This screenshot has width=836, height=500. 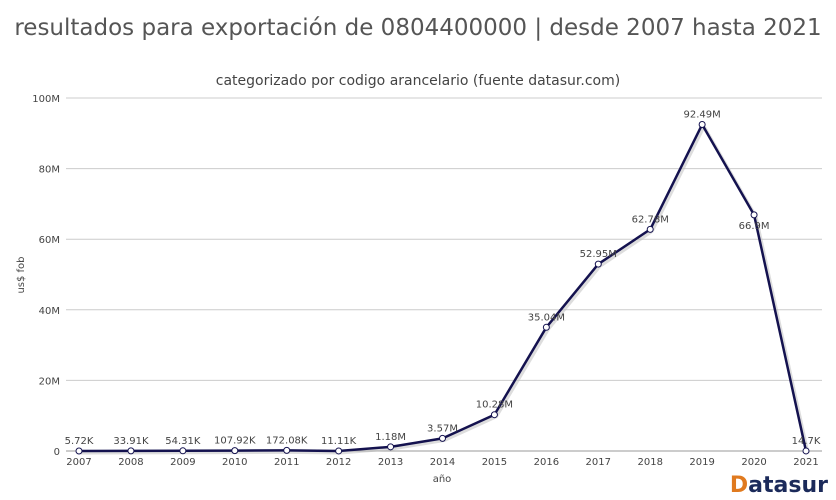 I want to click on y-tick-label: 80M, so click(x=49, y=170).